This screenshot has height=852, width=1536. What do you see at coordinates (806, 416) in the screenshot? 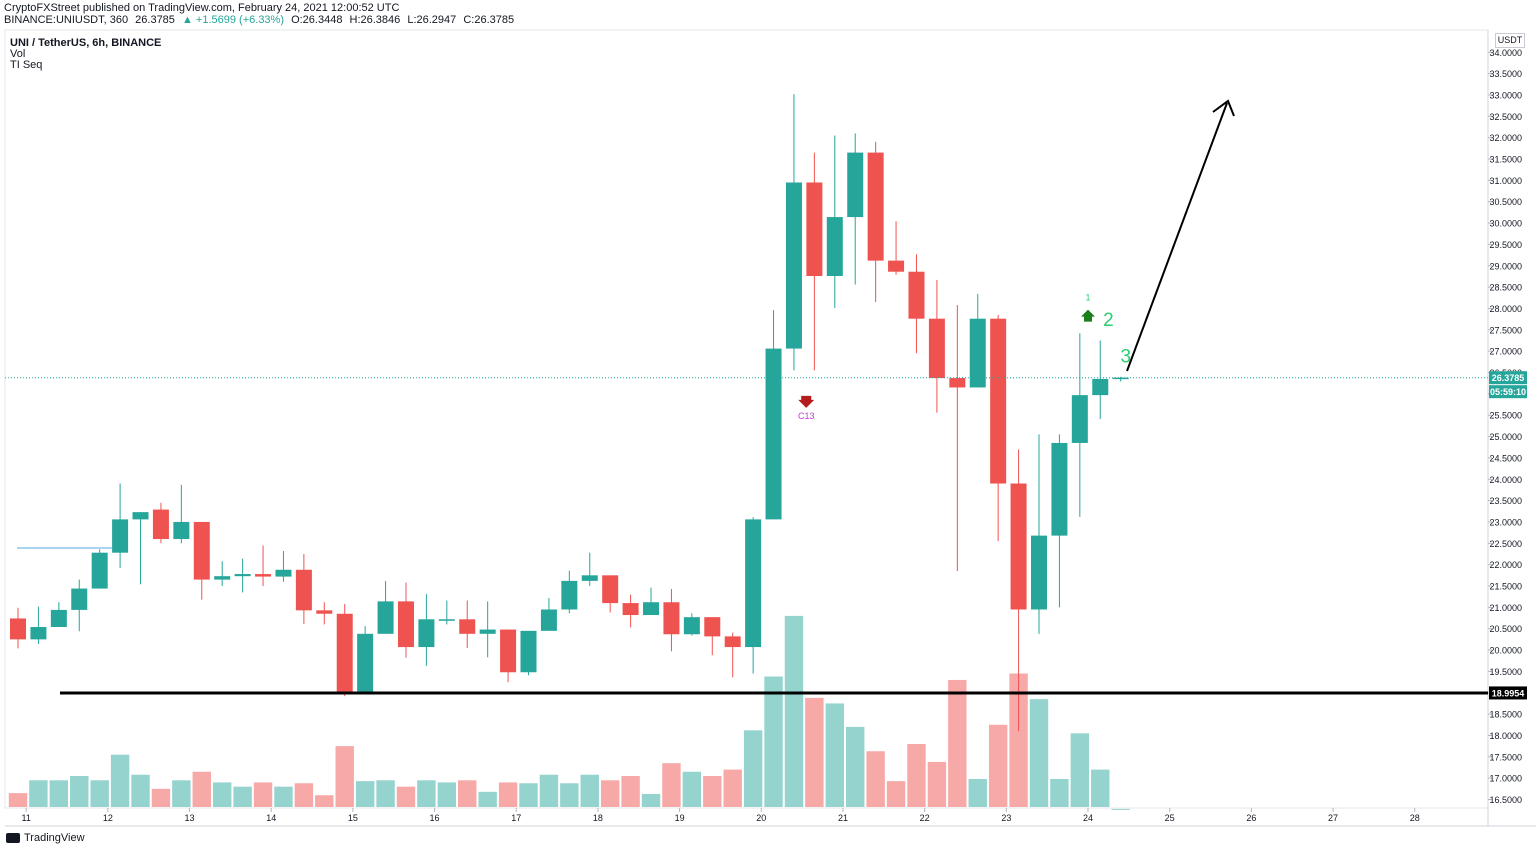
I see `td-countdown-label: C13` at bounding box center [806, 416].